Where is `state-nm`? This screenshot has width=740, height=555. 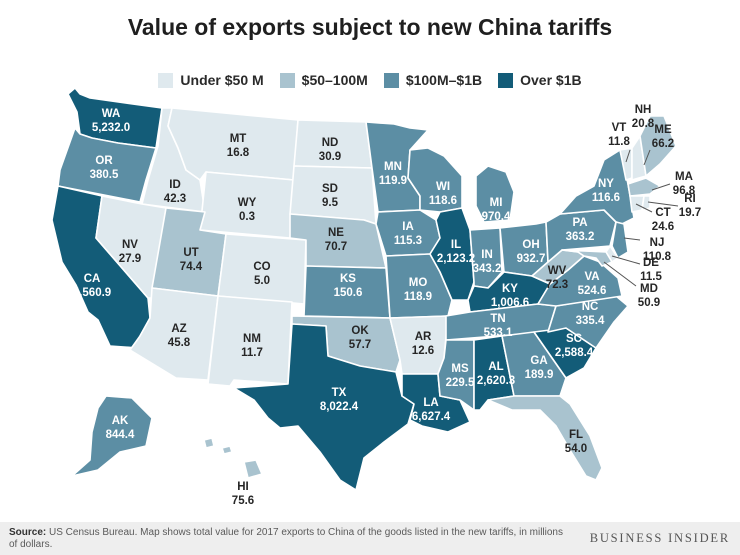 state-nm is located at coordinates (250, 341).